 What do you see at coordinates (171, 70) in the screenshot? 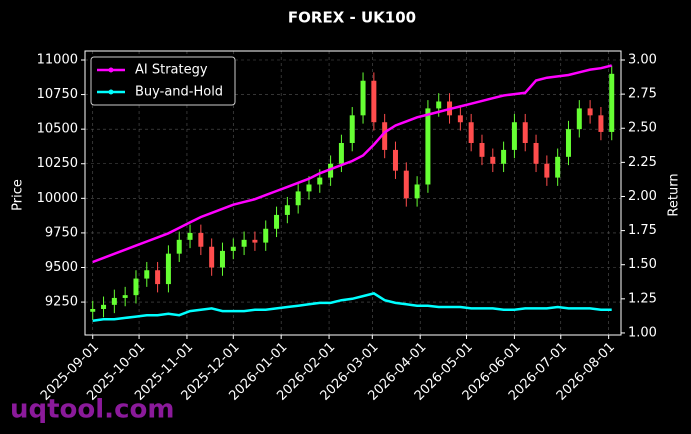
I see `legend-label: AI Strategy` at bounding box center [171, 70].